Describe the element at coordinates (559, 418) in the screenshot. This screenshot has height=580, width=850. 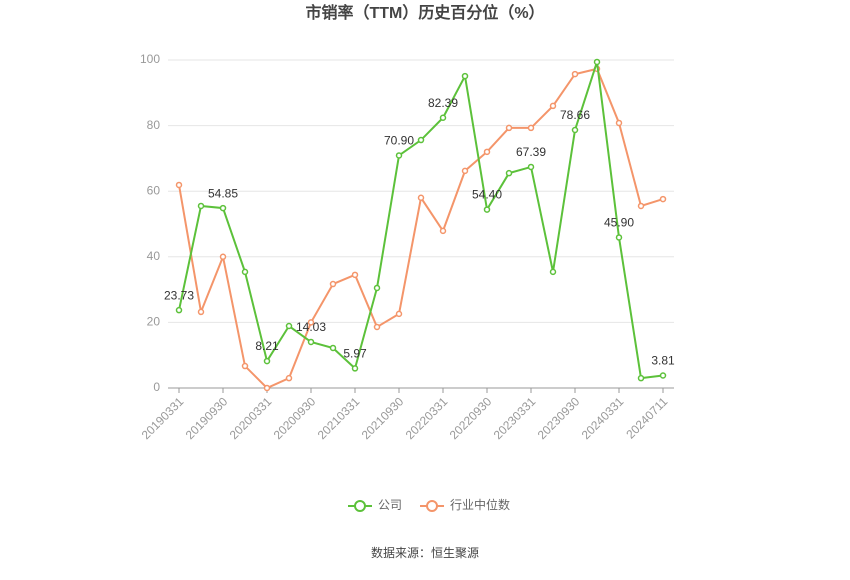
I see `x-tick-label: 20230930` at that location.